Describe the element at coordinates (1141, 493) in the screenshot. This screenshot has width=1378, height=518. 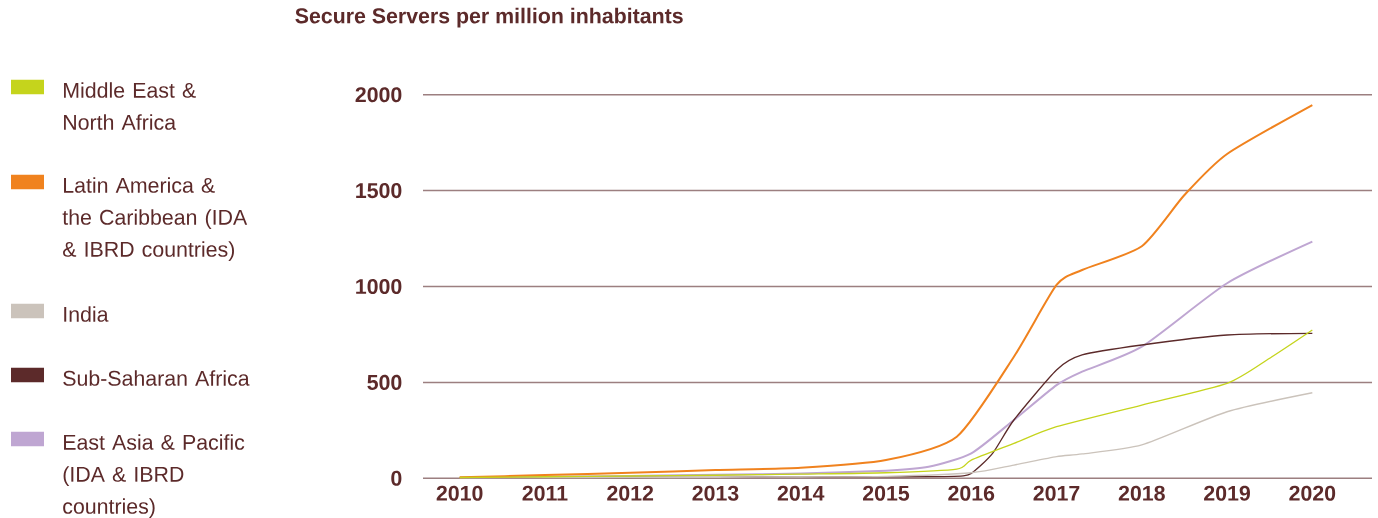
I see `x-tick-label: 2018` at that location.